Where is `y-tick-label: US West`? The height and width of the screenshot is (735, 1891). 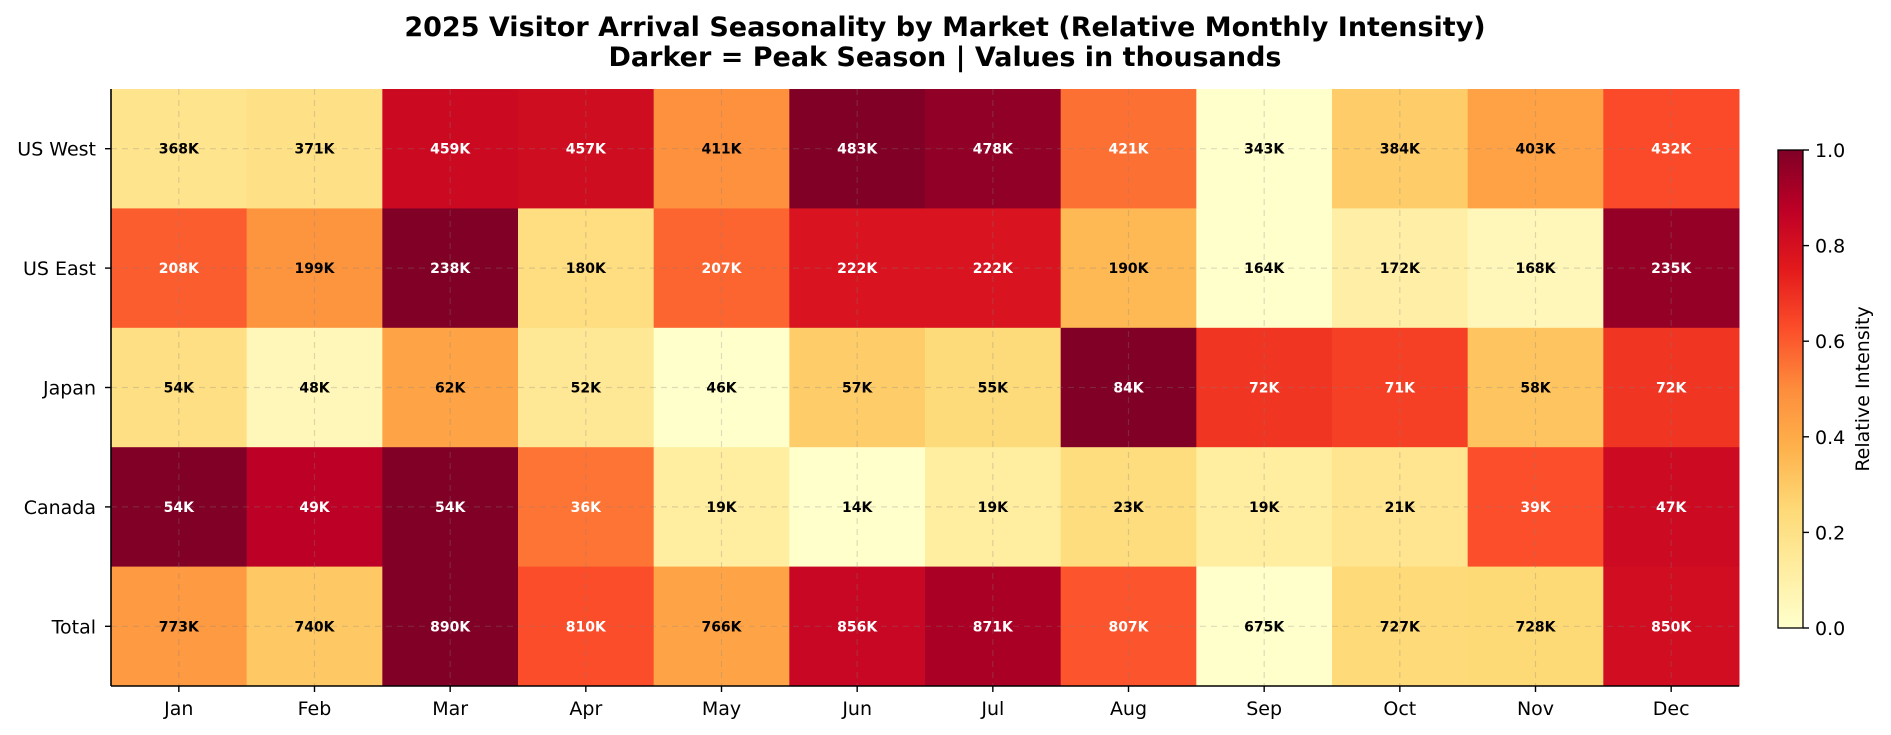
y-tick-label: US West is located at coordinates (56, 150).